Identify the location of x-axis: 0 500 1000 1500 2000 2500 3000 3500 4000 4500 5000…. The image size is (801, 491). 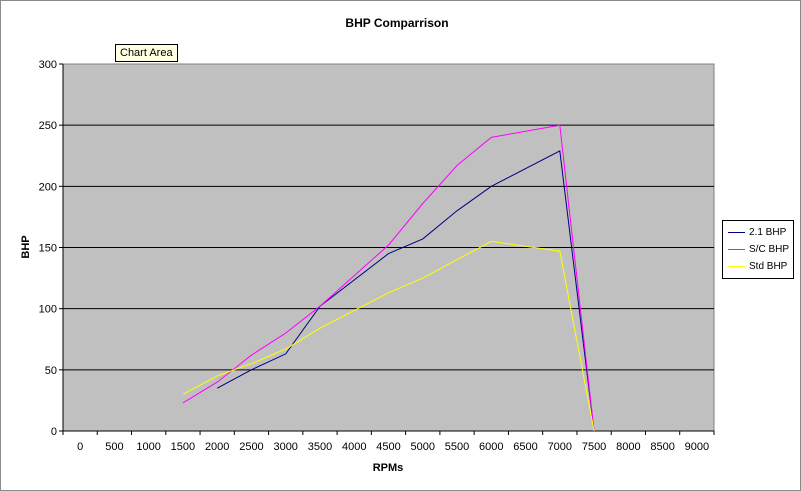
(388, 441).